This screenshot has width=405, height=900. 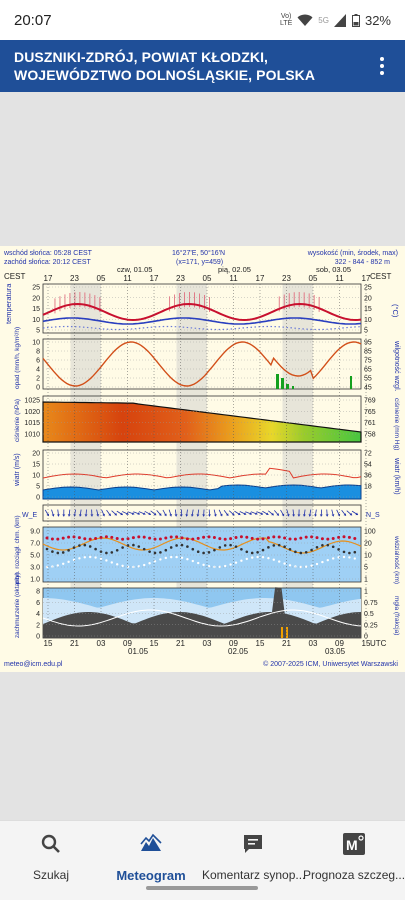 I want to click on precip-bars, so click(x=314, y=381).